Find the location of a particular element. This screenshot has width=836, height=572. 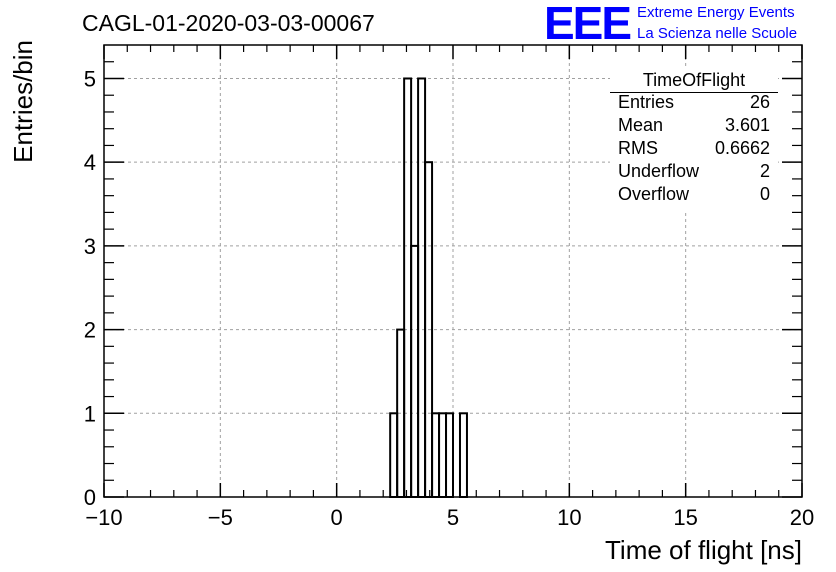

y-tick-label: 0 is located at coordinates (90, 497).